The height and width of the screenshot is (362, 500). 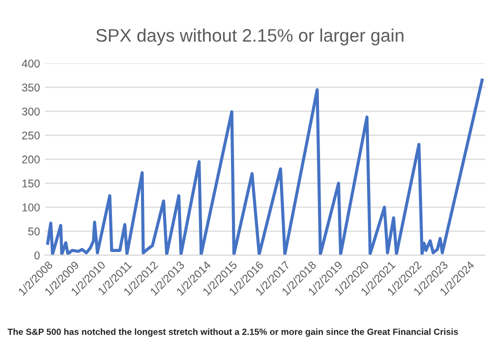 What do you see at coordinates (34, 231) in the screenshot?
I see `y-tick-label: 50` at bounding box center [34, 231].